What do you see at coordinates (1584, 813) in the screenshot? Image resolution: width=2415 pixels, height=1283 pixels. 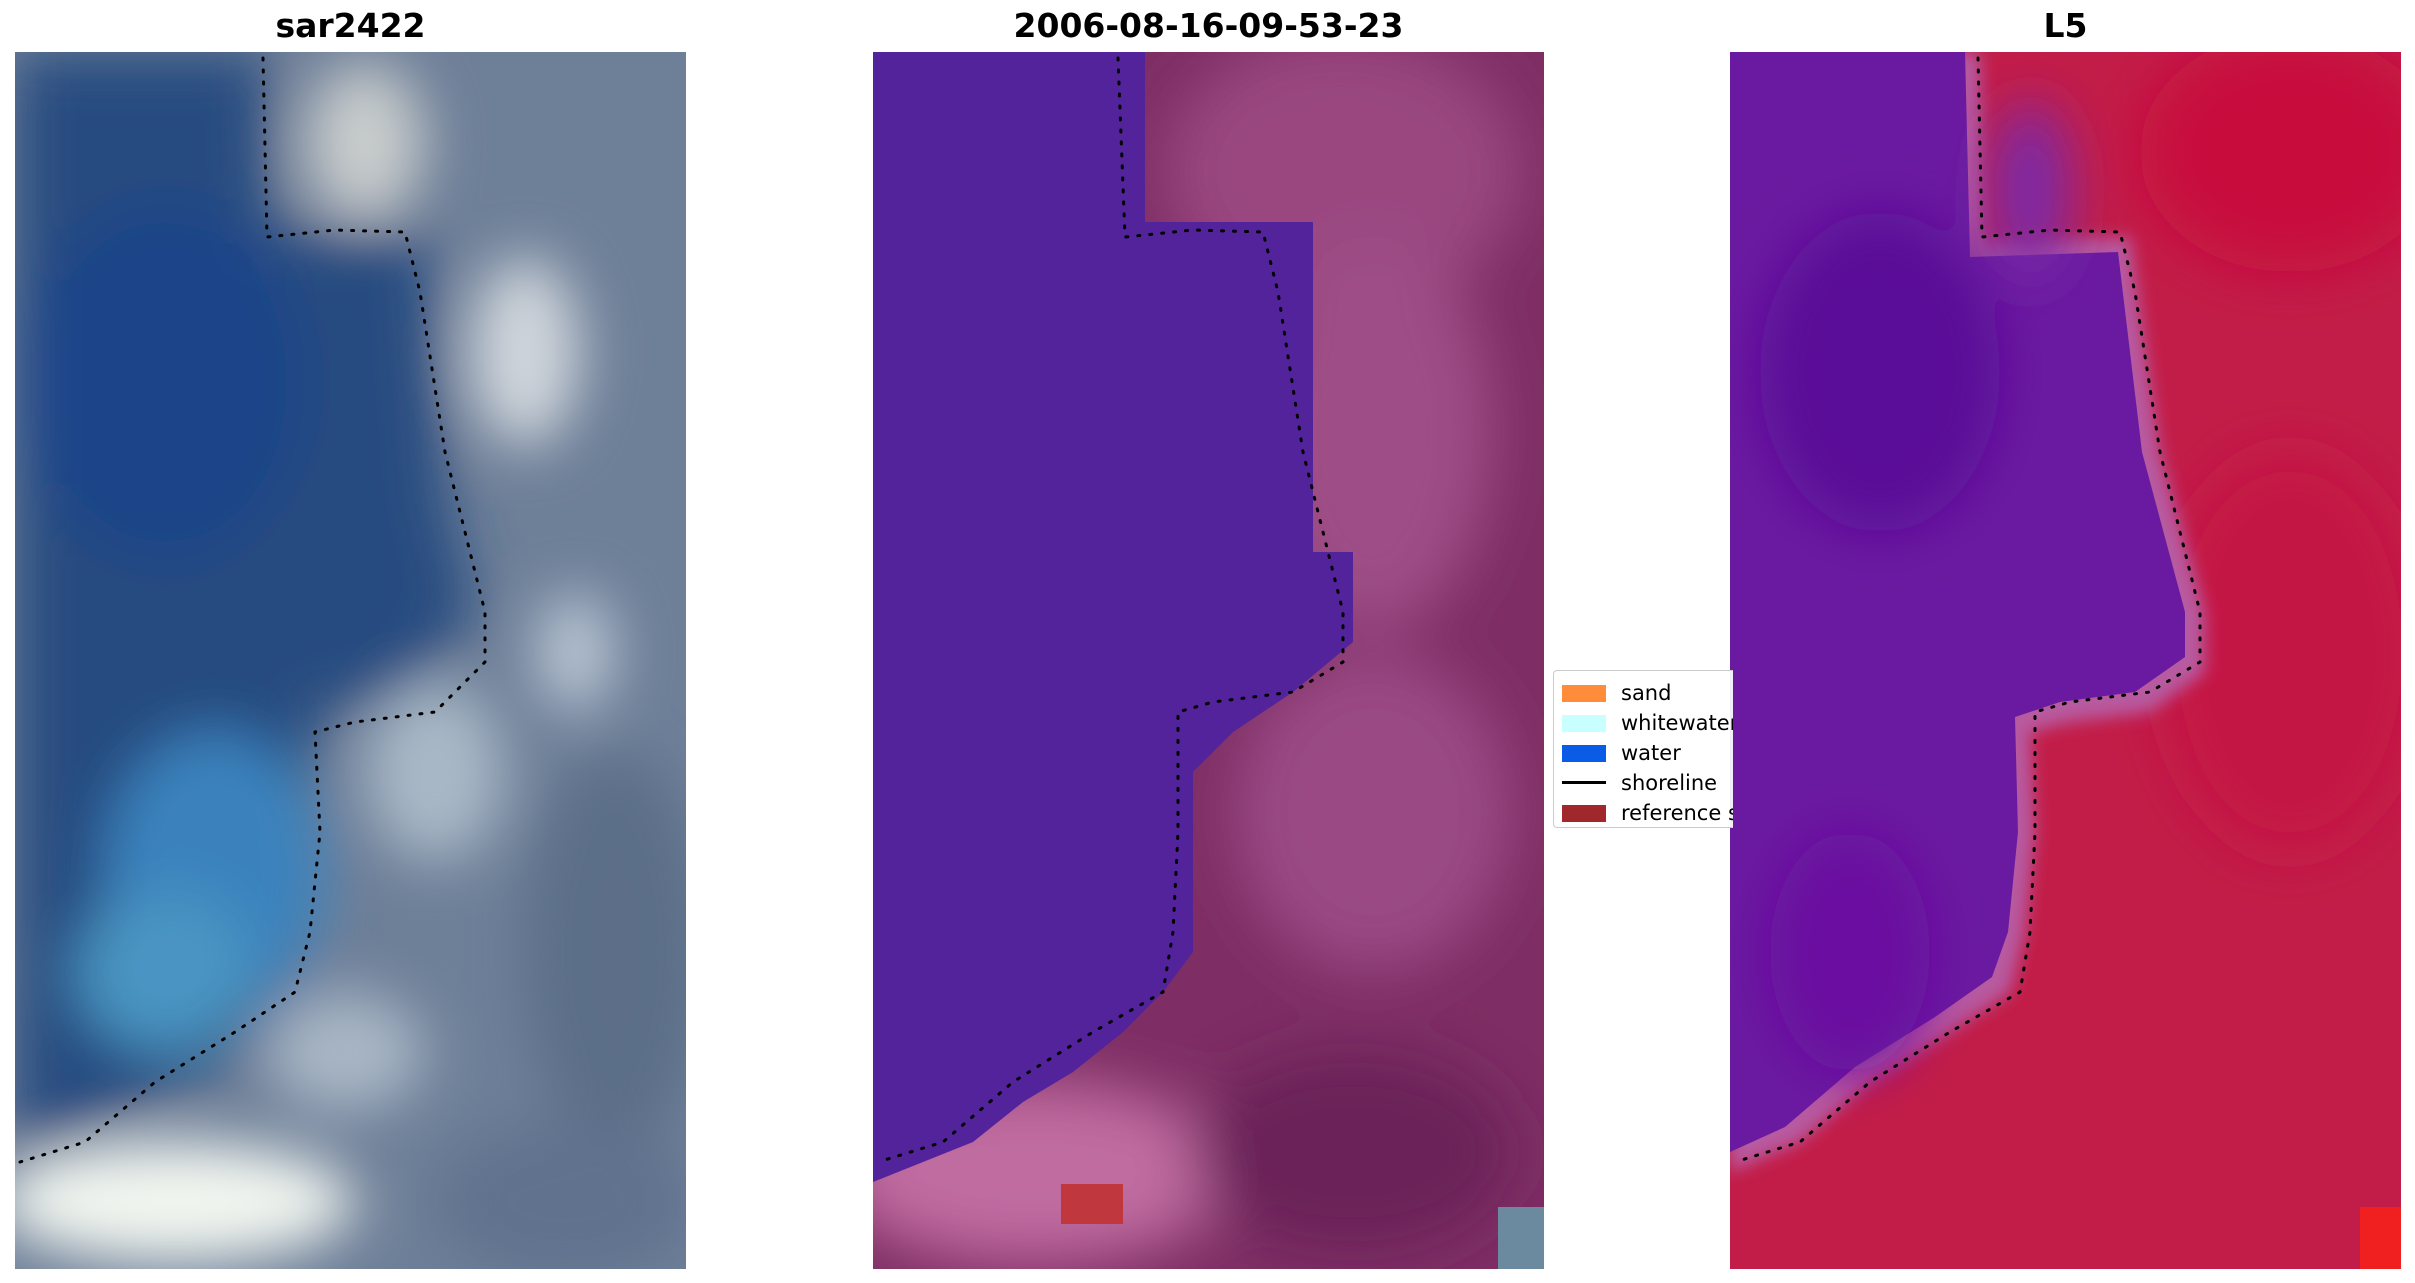 I see `reference-shoreline-swatch` at bounding box center [1584, 813].